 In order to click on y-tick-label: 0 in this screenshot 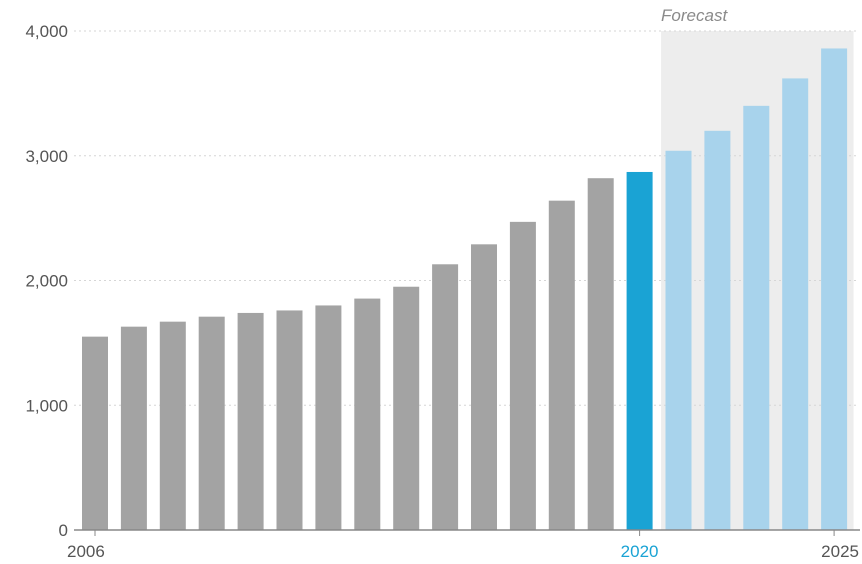, I will do `click(63, 530)`.